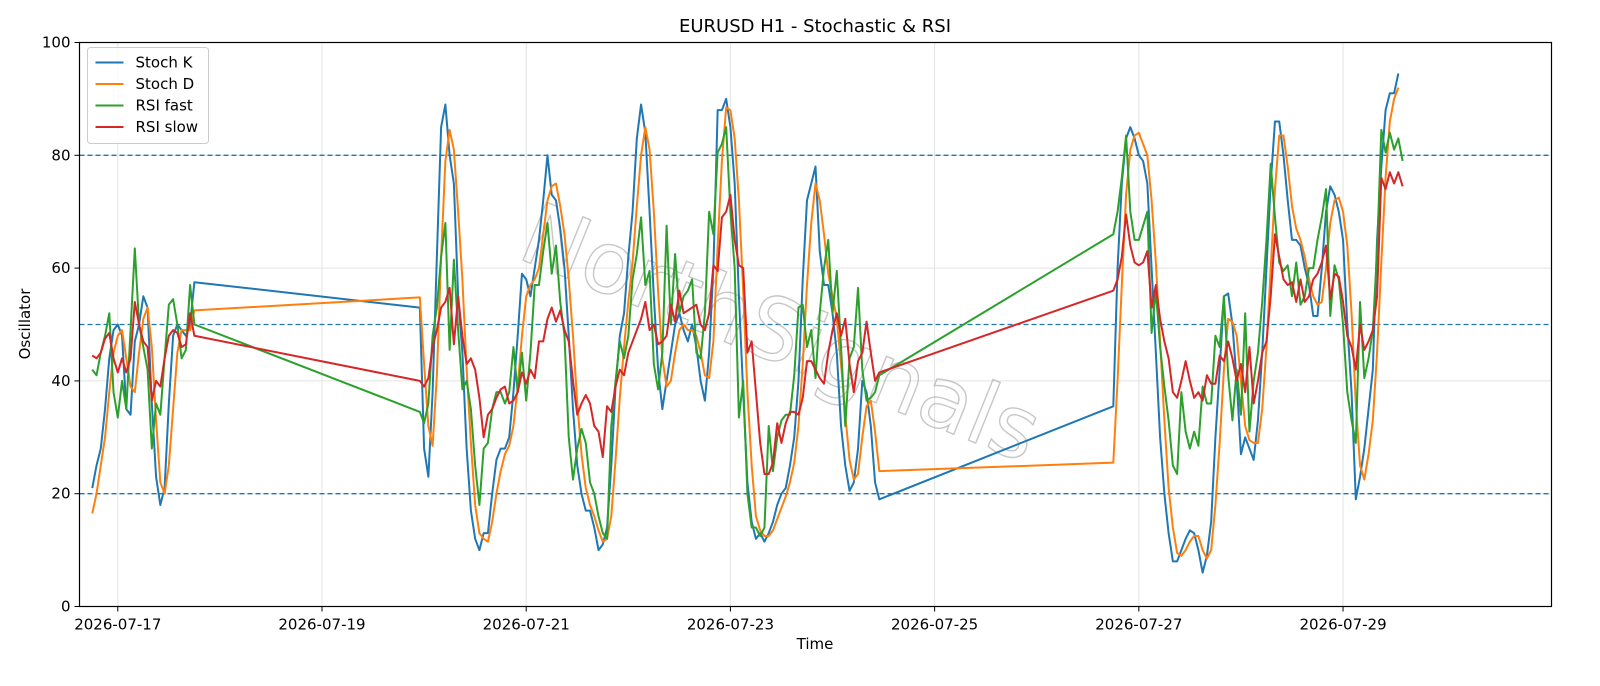 Image resolution: width=1600 pixels, height=686 pixels. I want to click on y-tick-label: 40, so click(60, 381).